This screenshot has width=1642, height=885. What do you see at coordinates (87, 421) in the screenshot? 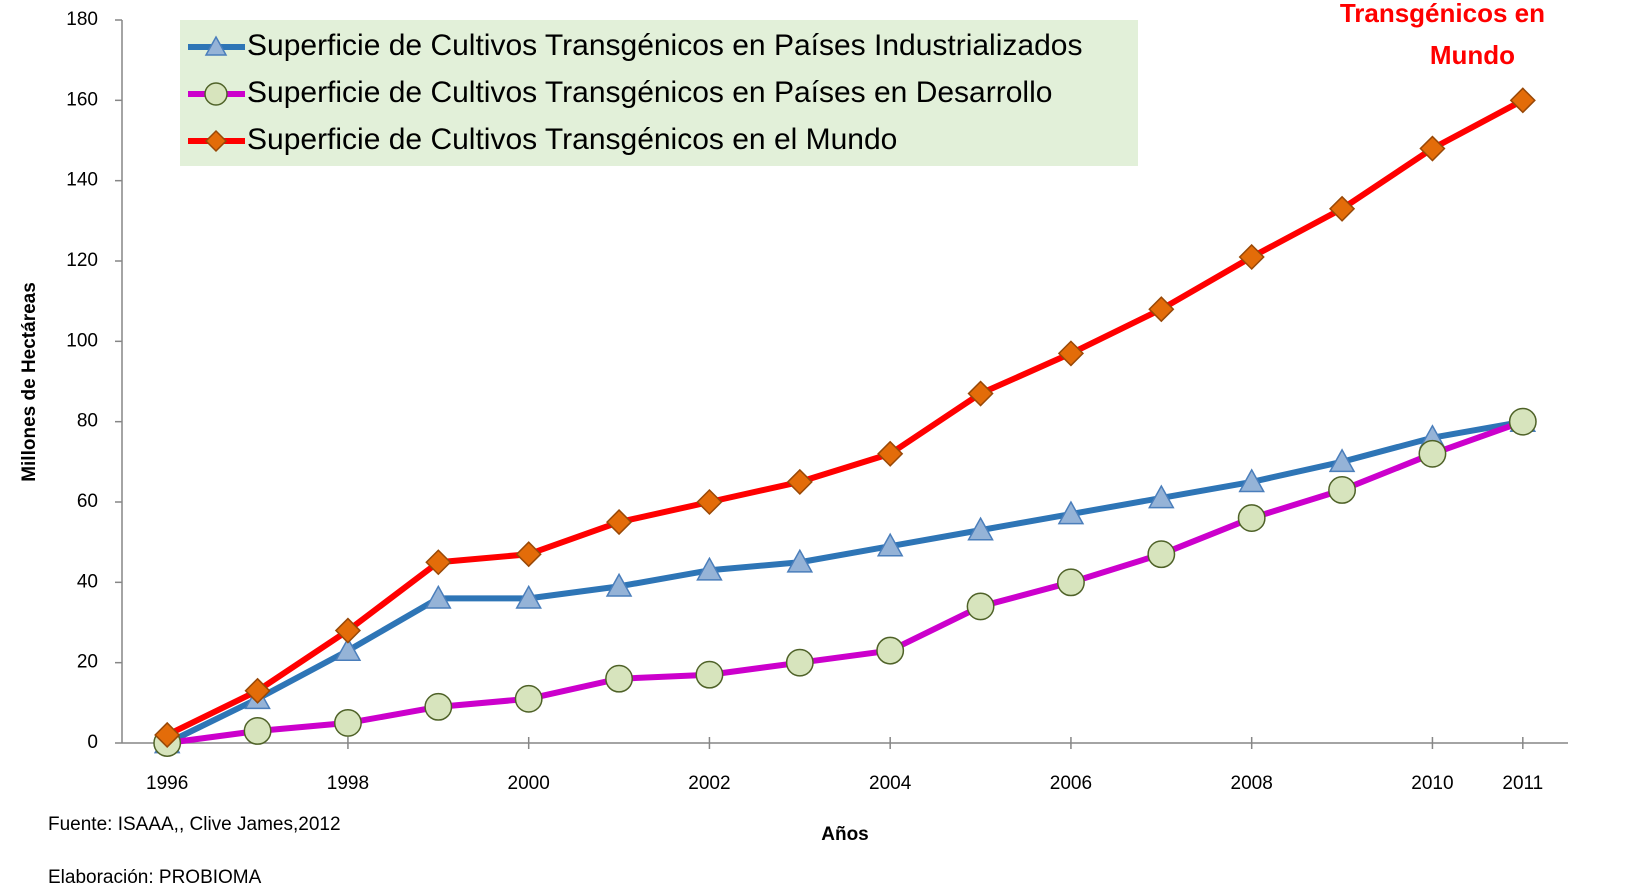
I see `y-tick-label: 80` at bounding box center [87, 421].